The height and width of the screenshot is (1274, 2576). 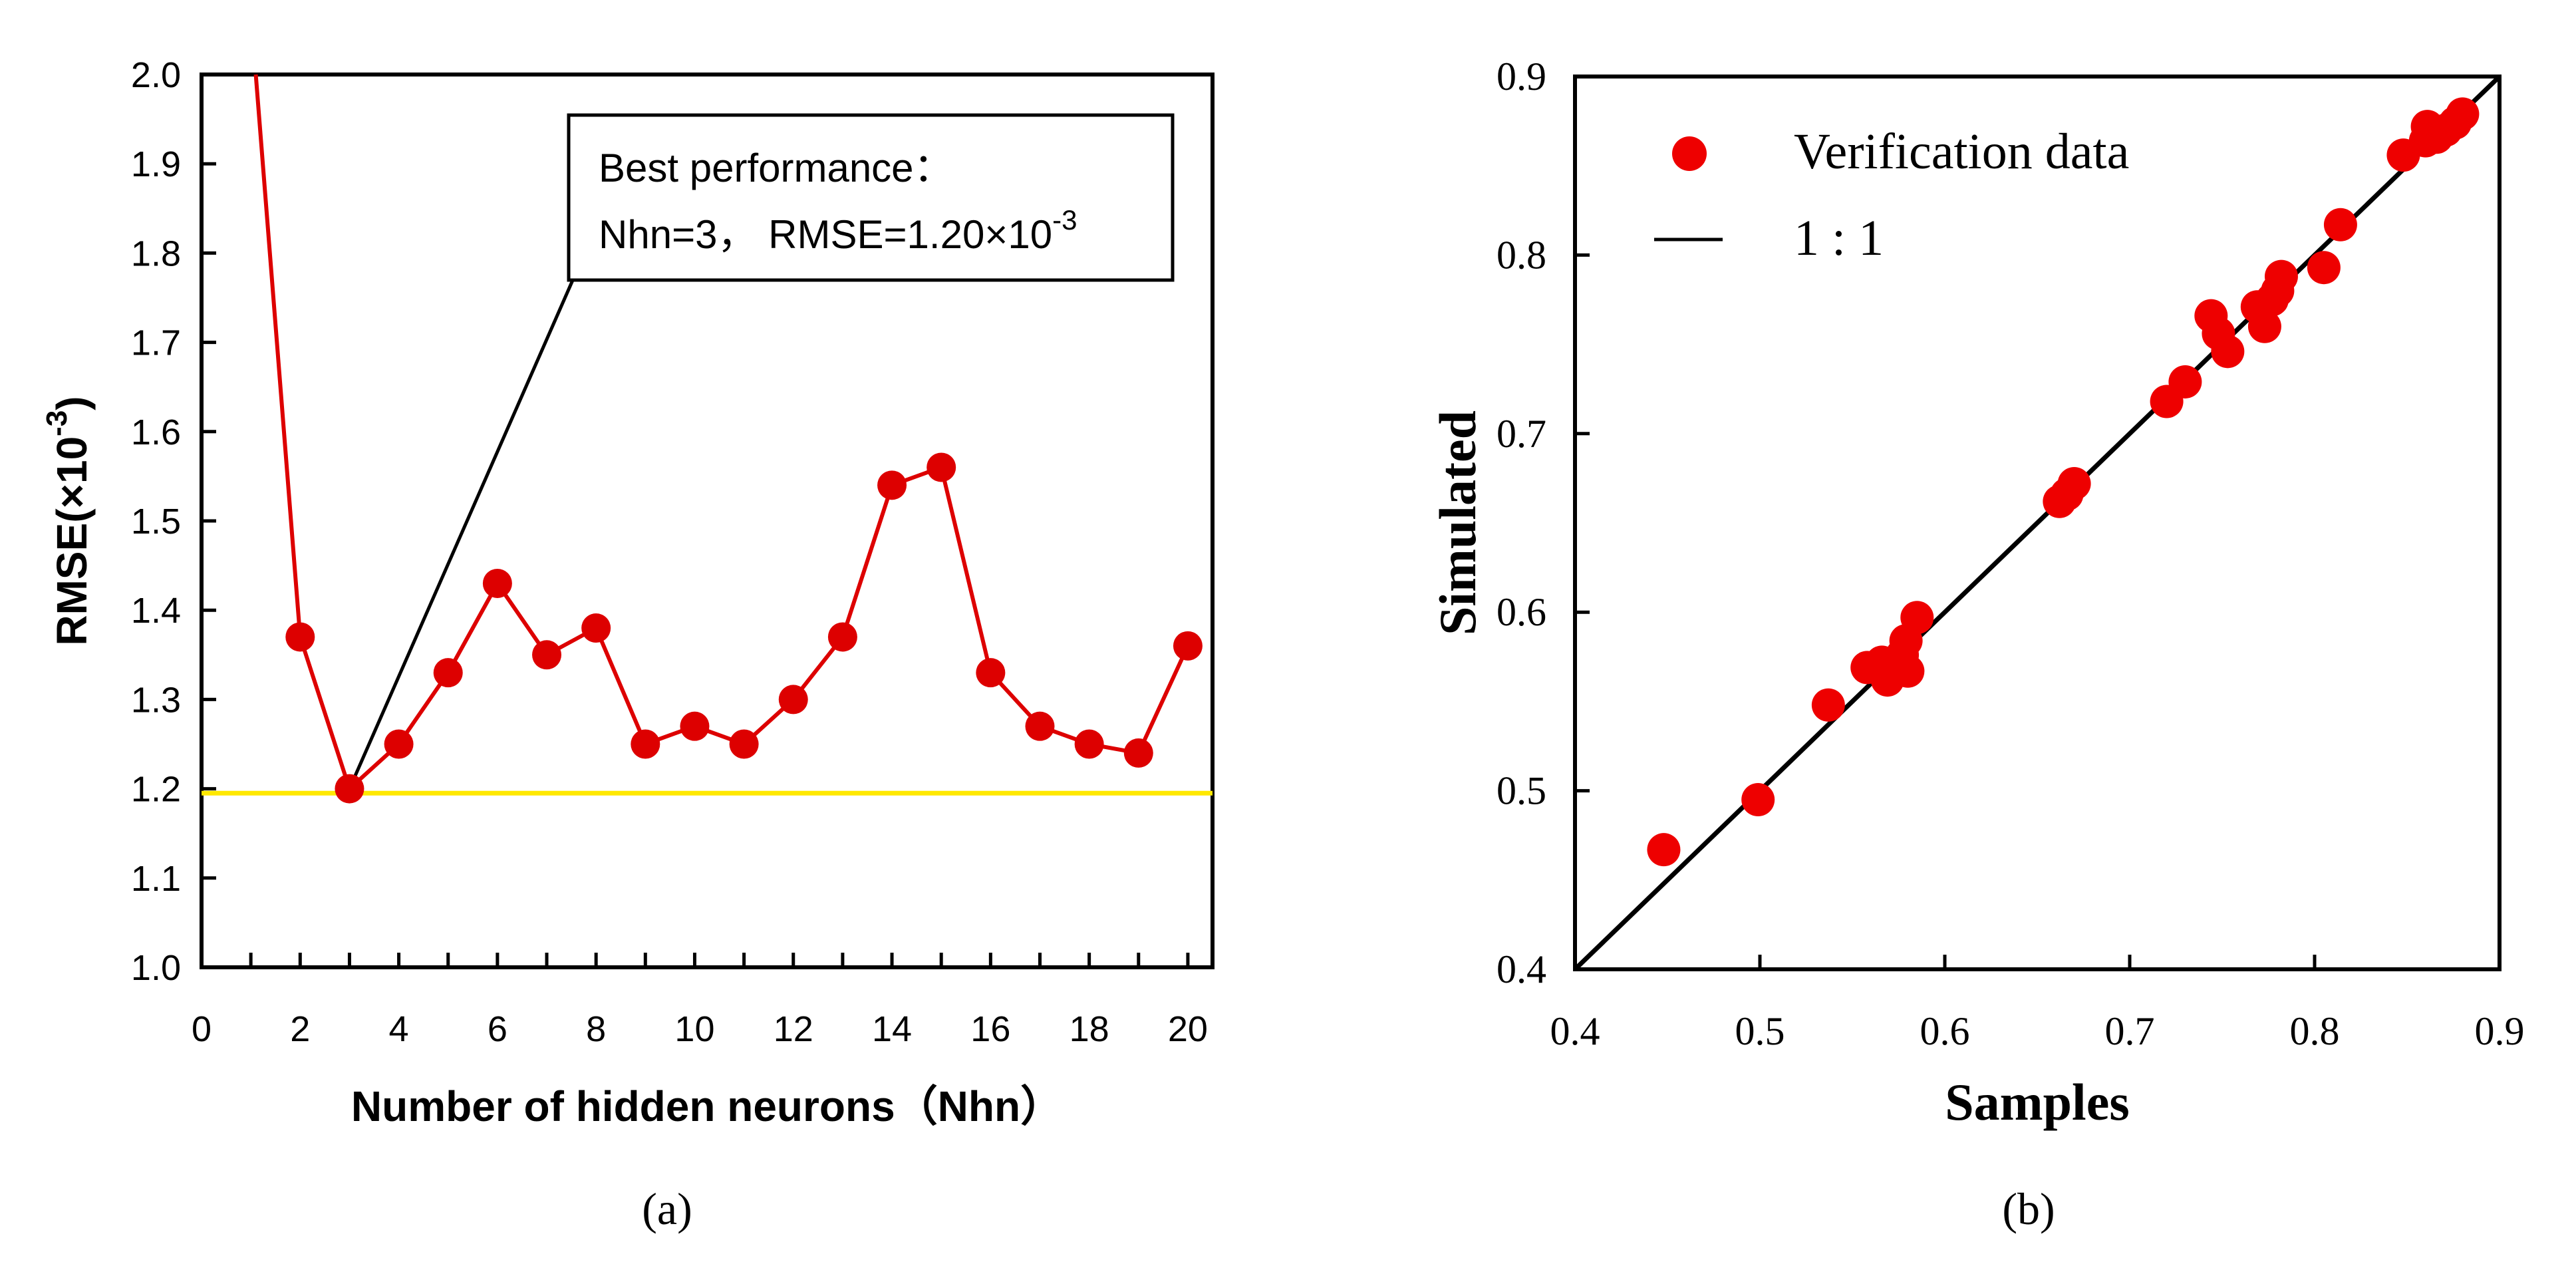 I want to click on chart-a-y-tick-label: 1.0, so click(x=156, y=968).